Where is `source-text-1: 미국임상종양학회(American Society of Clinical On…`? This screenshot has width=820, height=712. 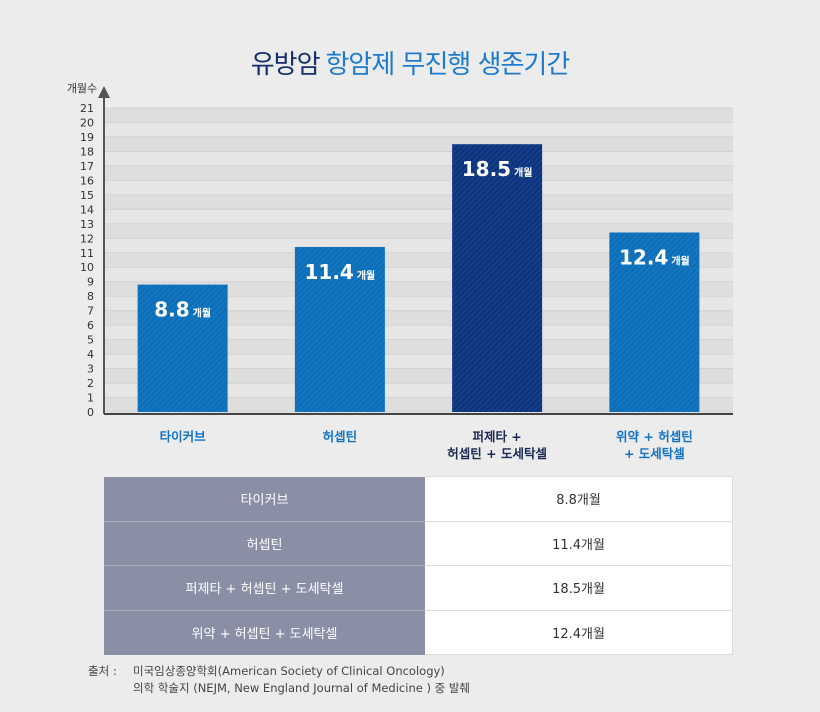
source-text-1: 미국임상종양학회(American Society of Clinical On… is located at coordinates (289, 671).